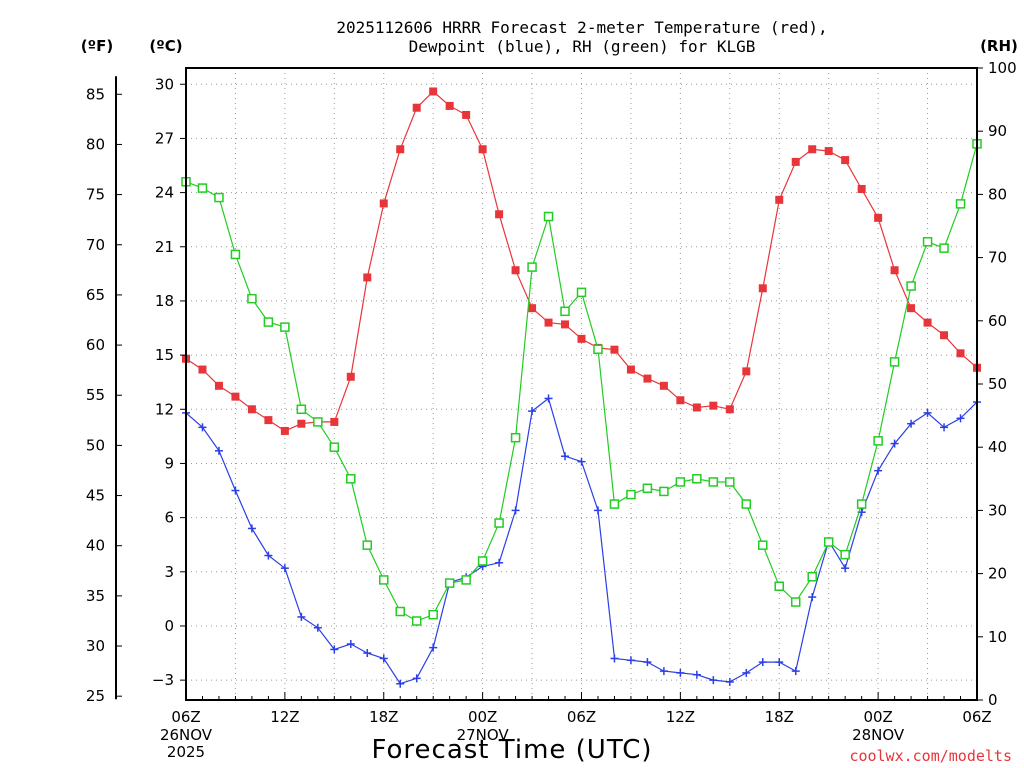  What do you see at coordinates (582, 46) in the screenshot?
I see `chart-title-line2: Dewpoint (blue), RH (green) for KLGB` at bounding box center [582, 46].